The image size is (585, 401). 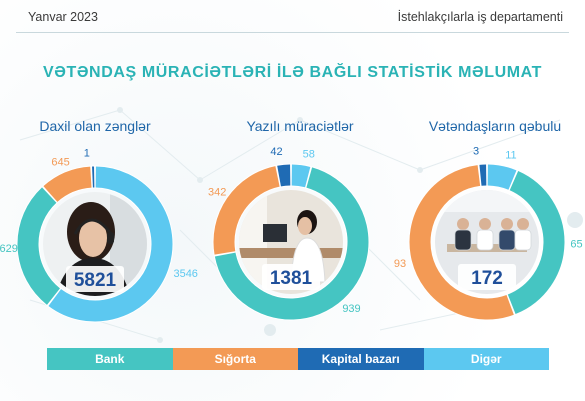 What do you see at coordinates (301, 176) in the screenshot?
I see `donut-1-slice-diger` at bounding box center [301, 176].